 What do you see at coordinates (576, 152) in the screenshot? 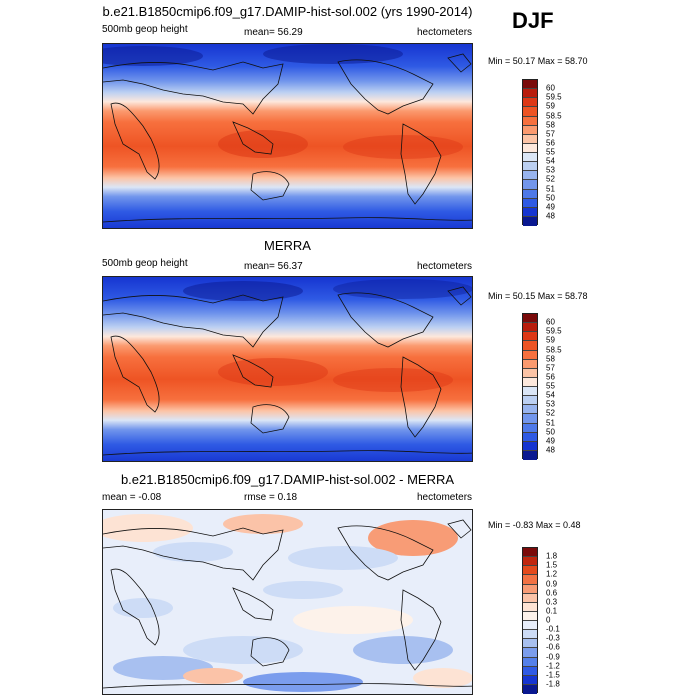
I see `panel-1-colorbar-labels: 60 59.5 59 58.5 58 57 56 55 54 53 52 51 50 49 48` at bounding box center [576, 152].